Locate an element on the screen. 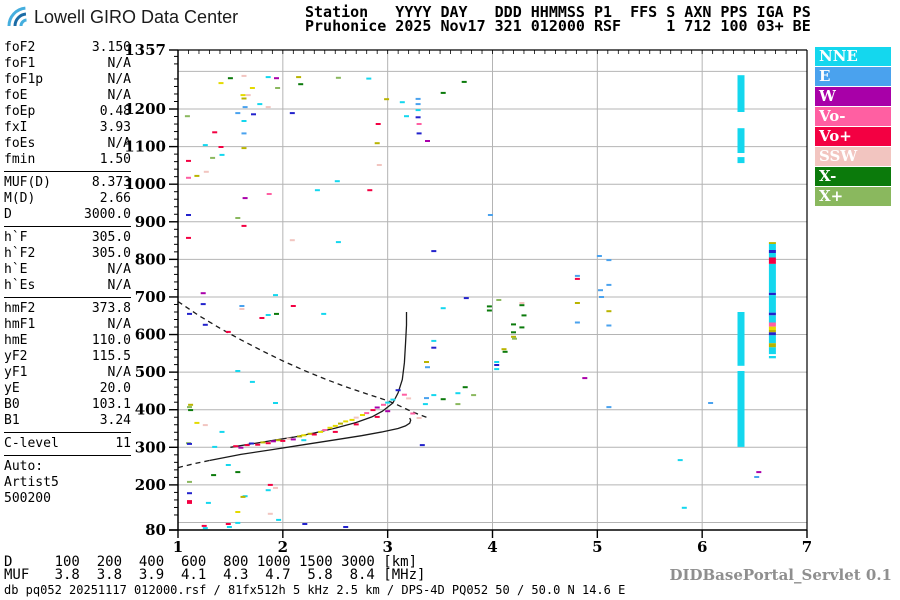 The image size is (900, 600). param-row: h`E N/A is located at coordinates (67, 270).